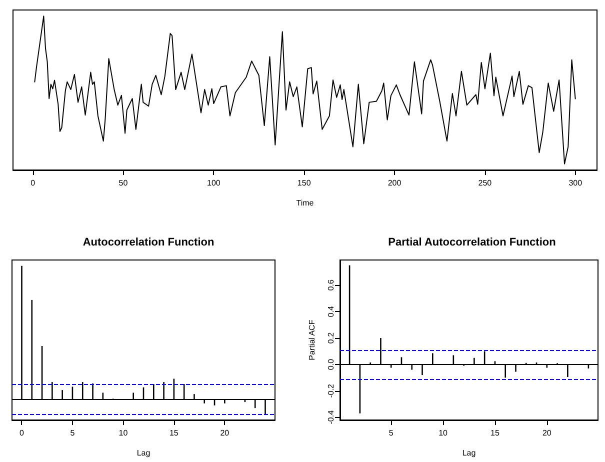 Image resolution: width=605 pixels, height=462 pixels. I want to click on x-tick-label: 300, so click(575, 183).